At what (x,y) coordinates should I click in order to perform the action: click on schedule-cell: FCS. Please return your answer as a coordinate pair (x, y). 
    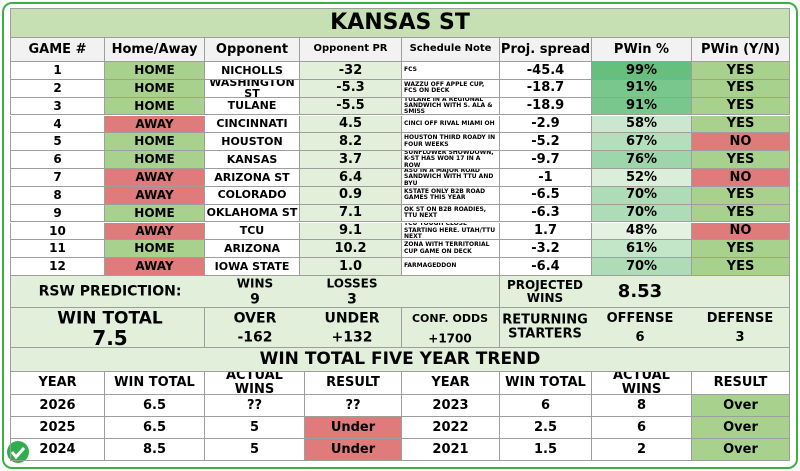
    Looking at the image, I should click on (451, 71).